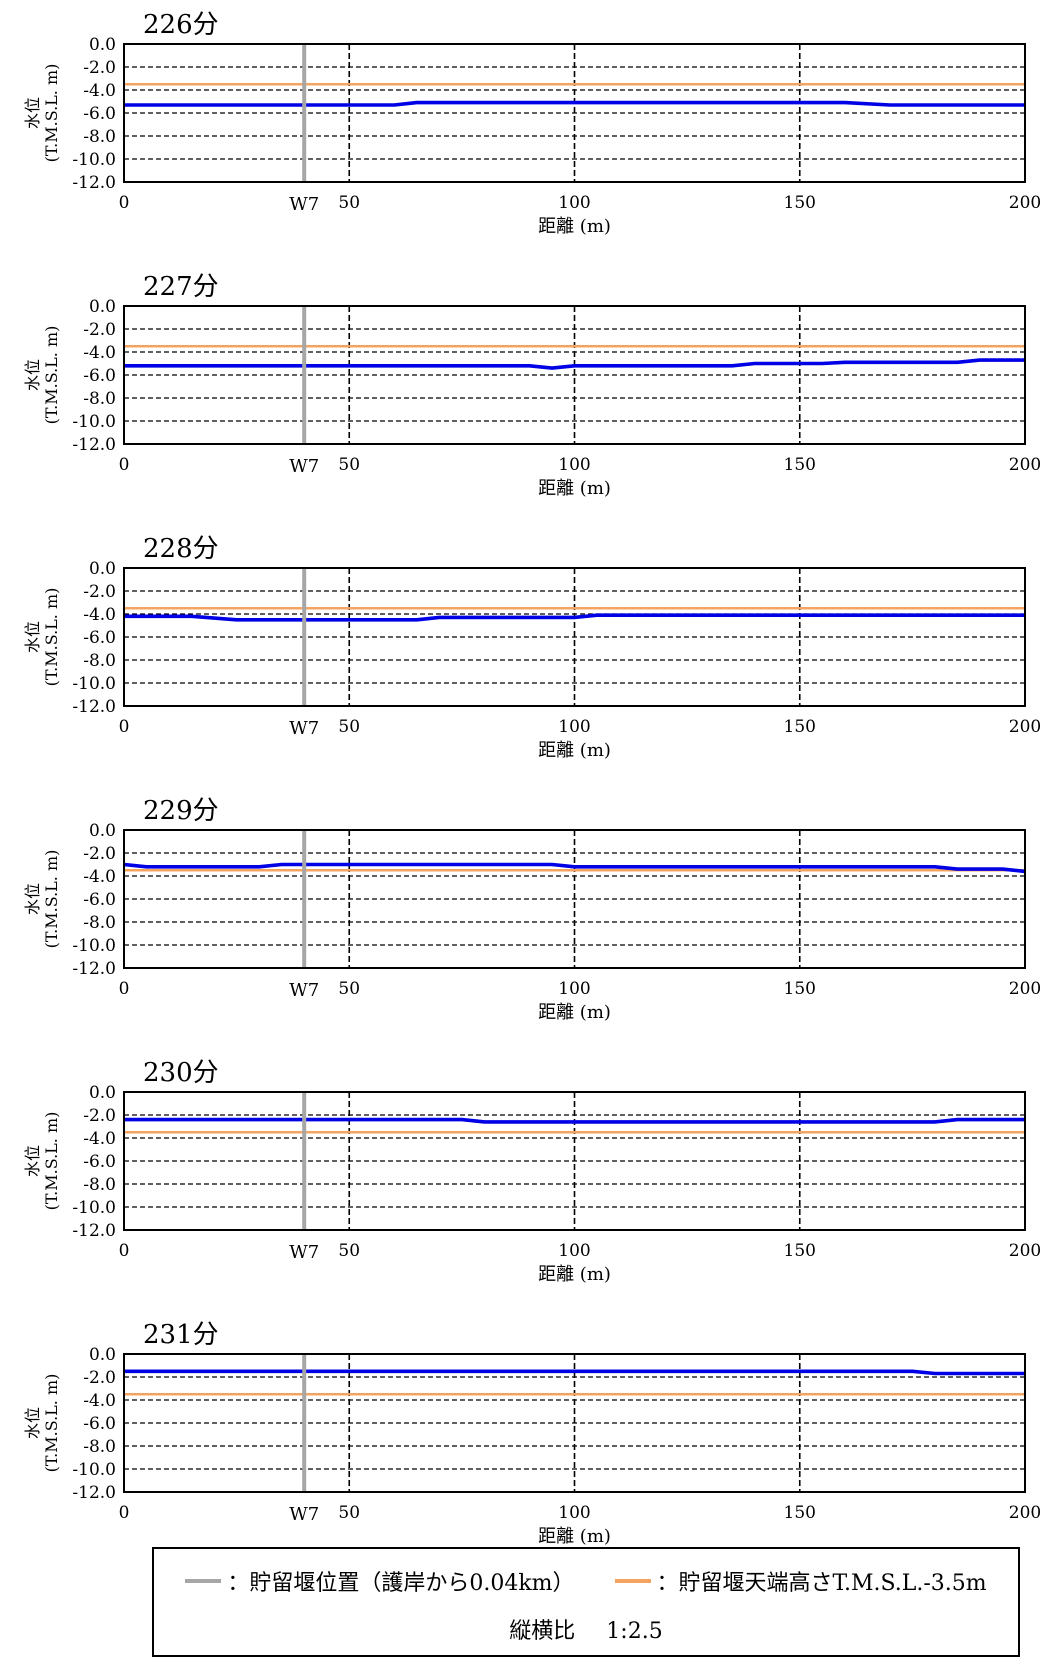  I want to click on weir-position-legend-label: ：貯留堰位置（護岸から0.04km）, so click(401, 1583).